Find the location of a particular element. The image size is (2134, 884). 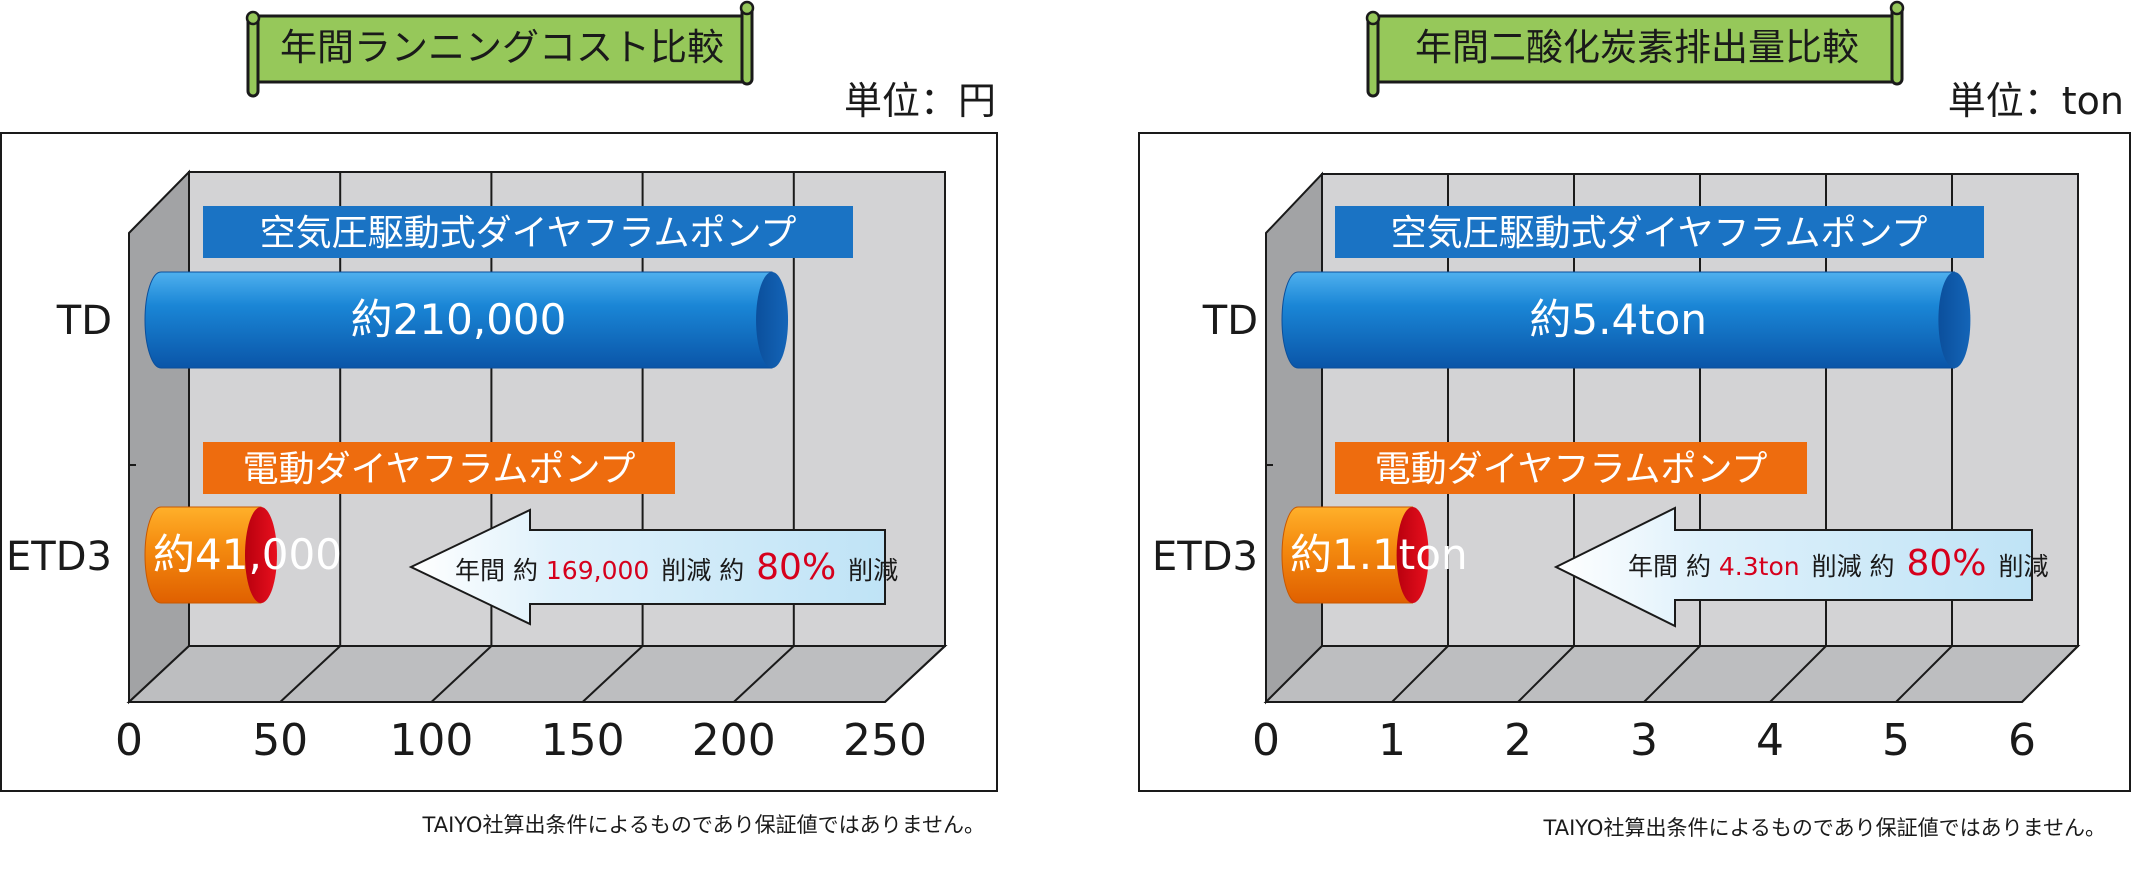

chart-title: 年間ランニングコスト比較 is located at coordinates (502, 47).